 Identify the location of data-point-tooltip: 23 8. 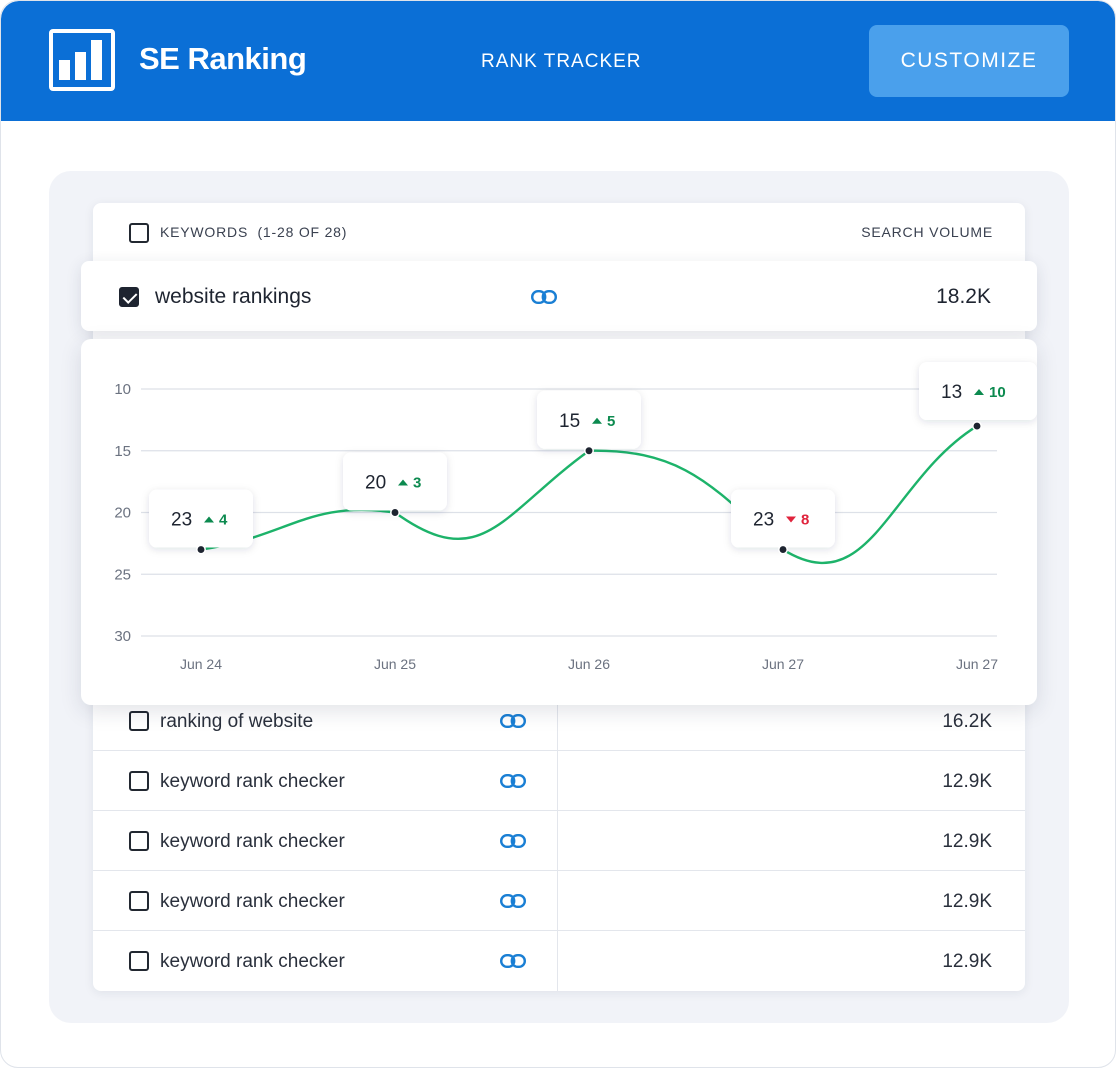
(783, 518).